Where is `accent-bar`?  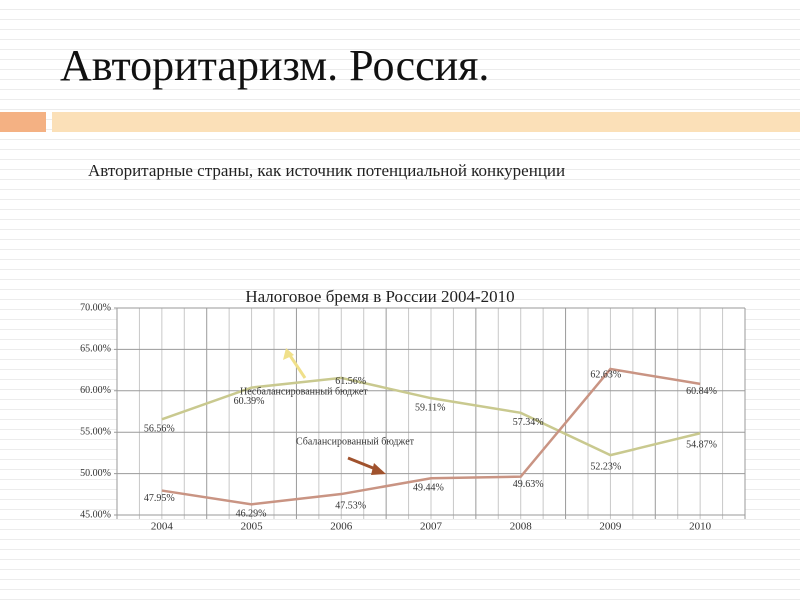
accent-bar is located at coordinates (426, 122).